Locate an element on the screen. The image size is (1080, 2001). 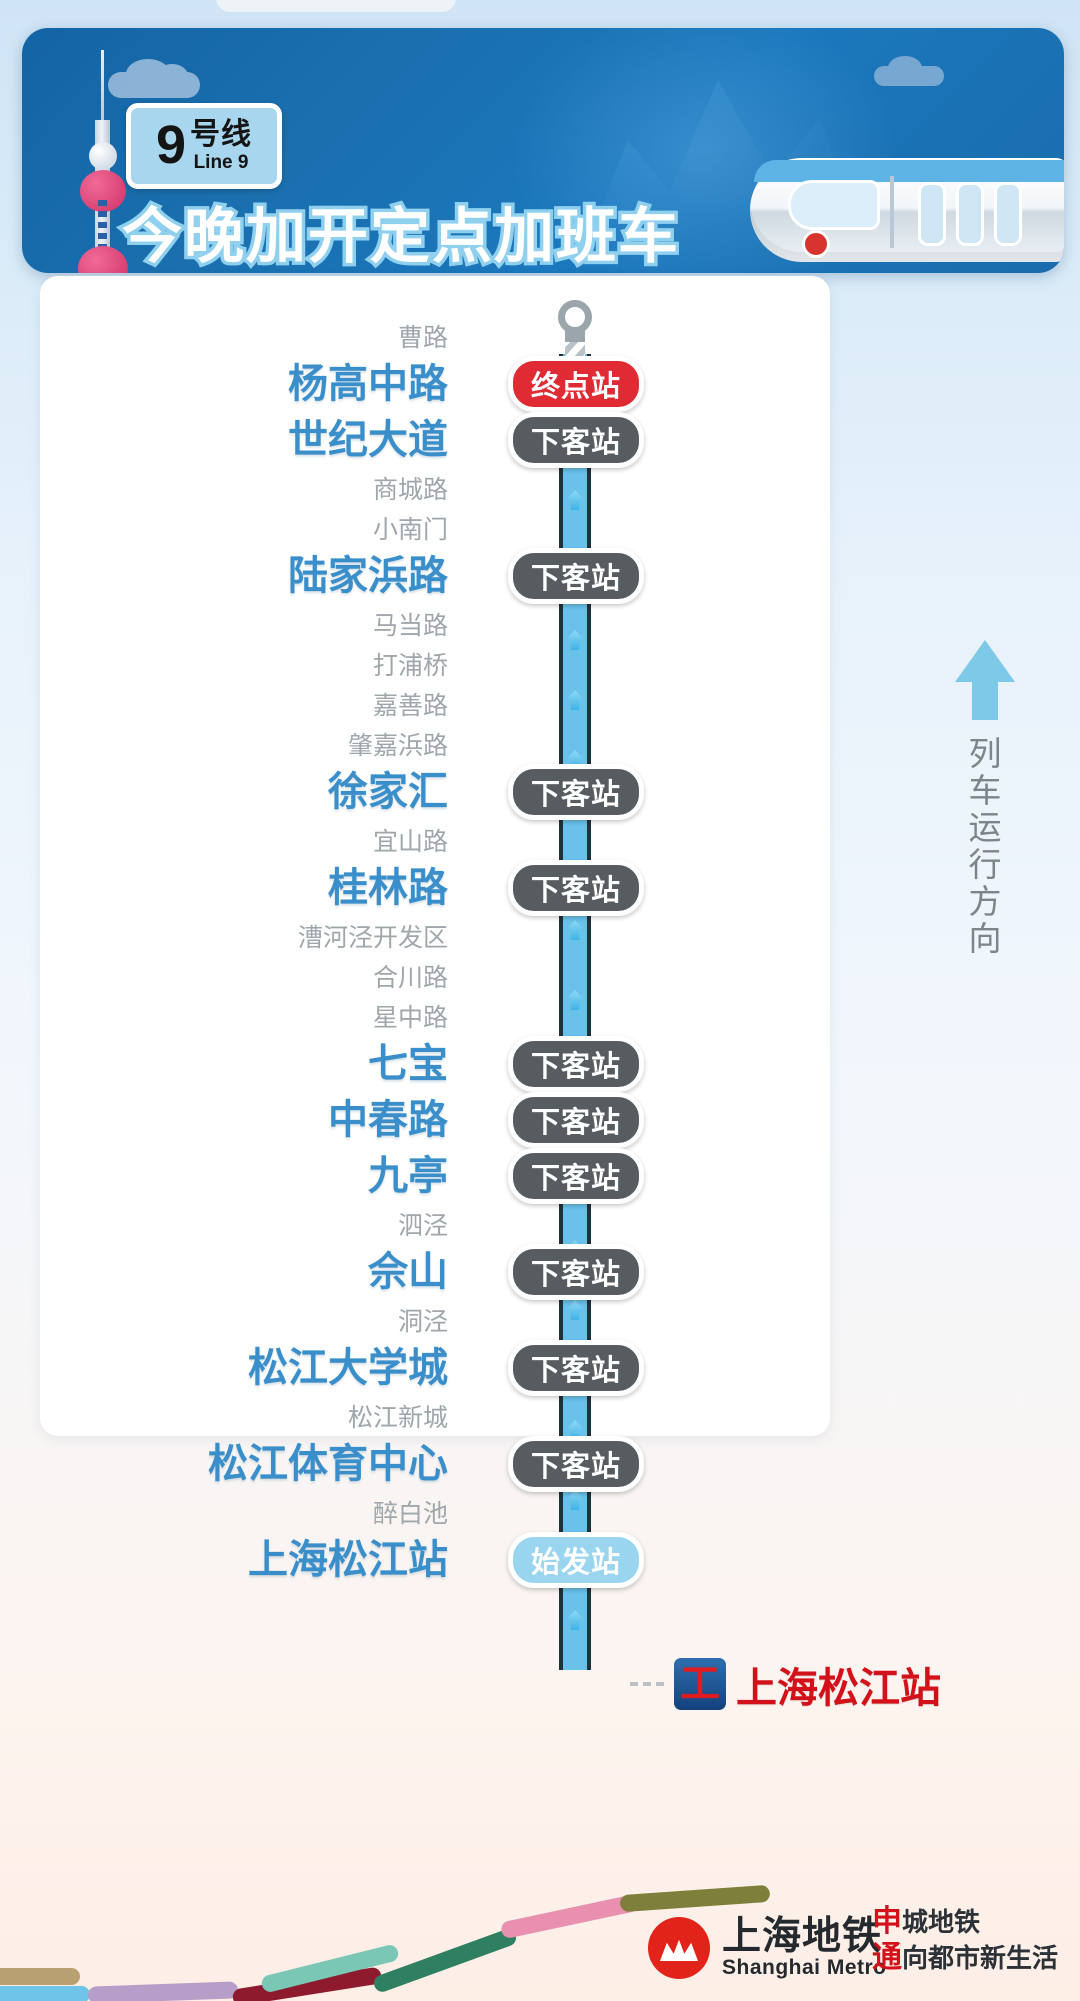
station-row-major: 佘山 下客站 is located at coordinates (540, 1272).